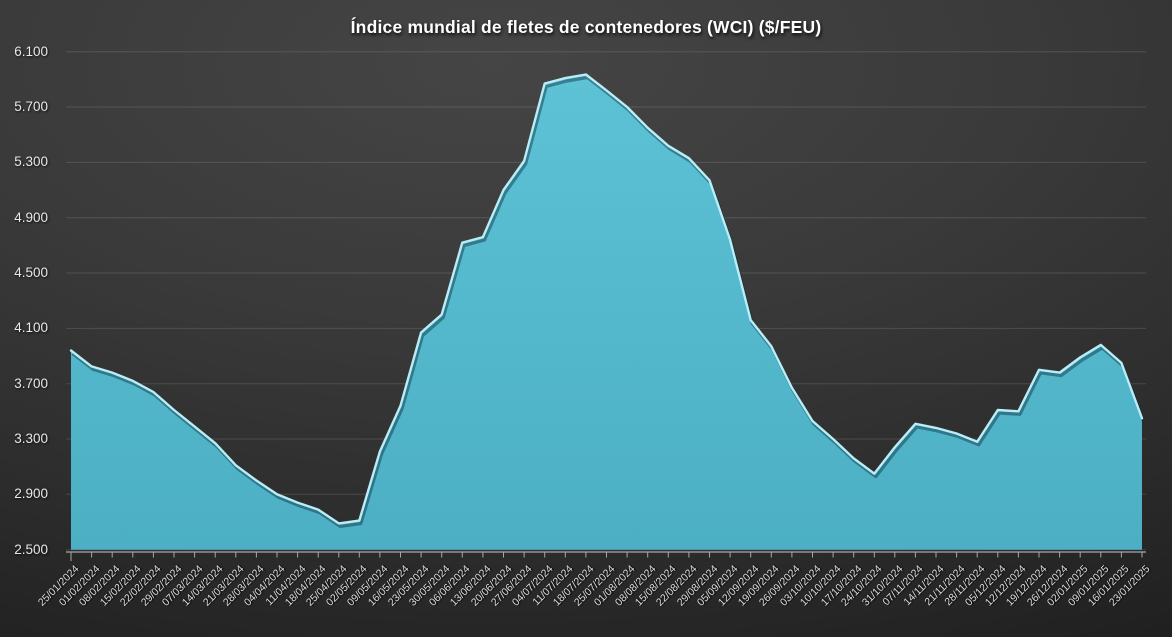  I want to click on y-axis-label: 4.500, so click(31, 272).